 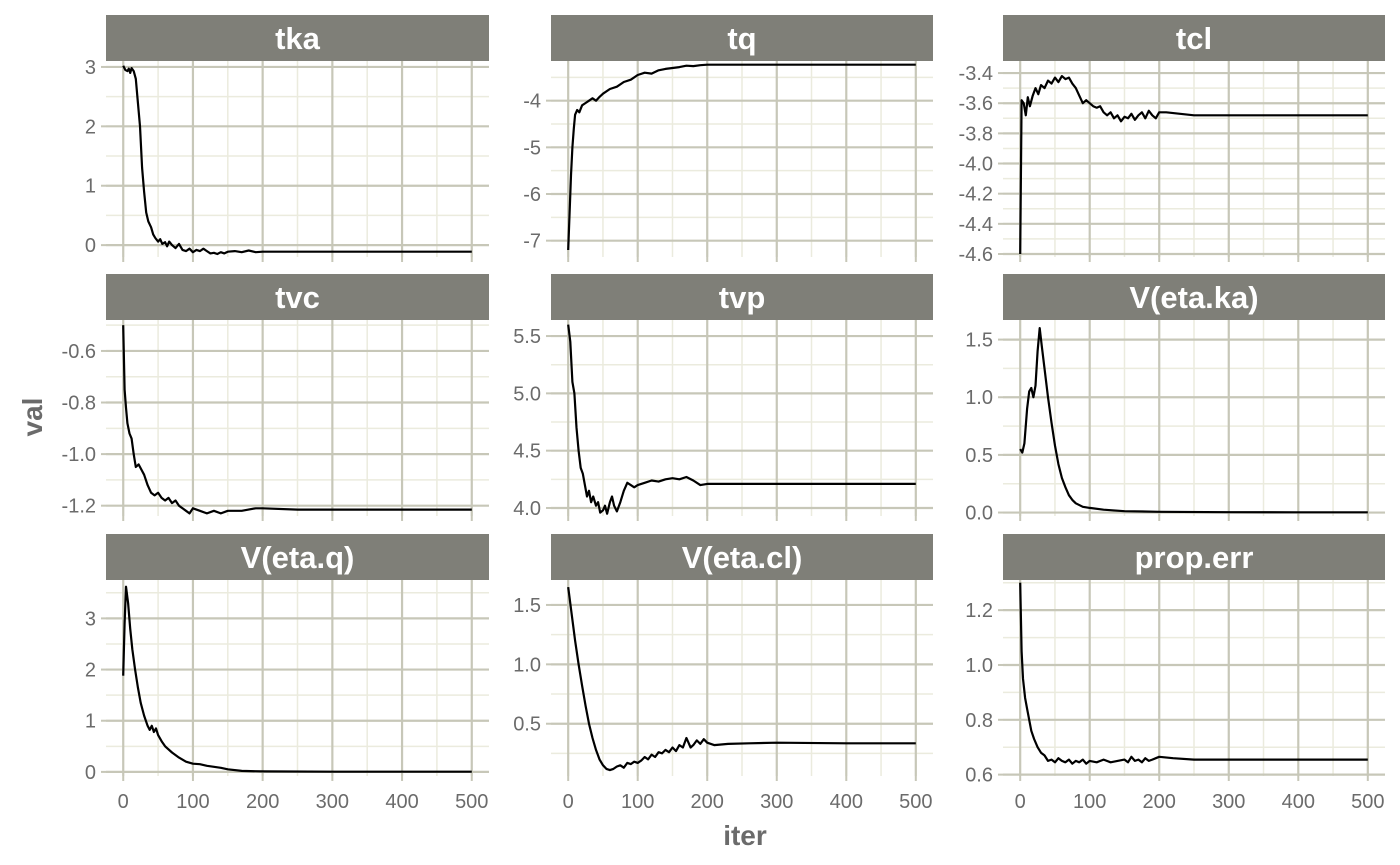 What do you see at coordinates (976, 225) in the screenshot?
I see `y-tick-label: -4.4` at bounding box center [976, 225].